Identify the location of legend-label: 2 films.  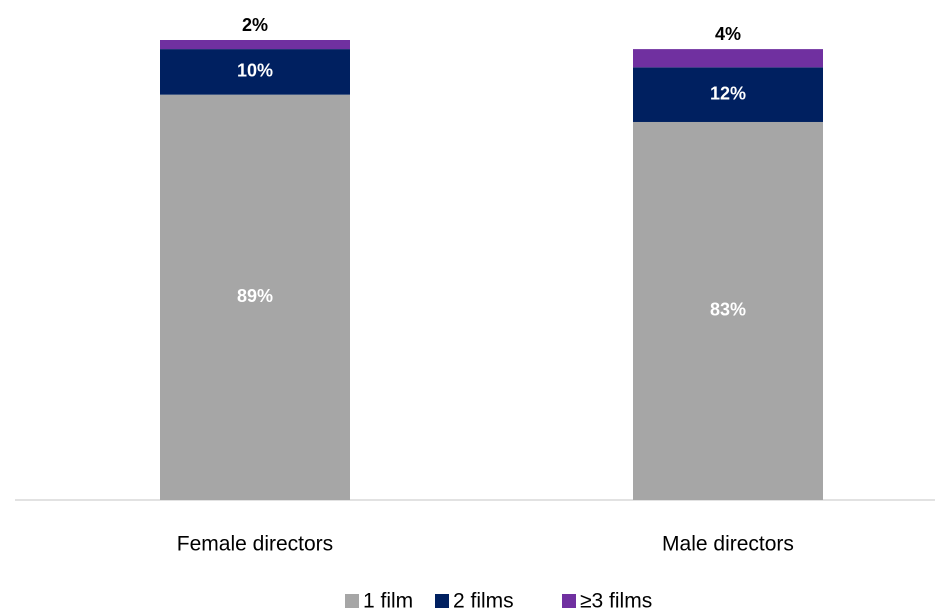
(483, 601).